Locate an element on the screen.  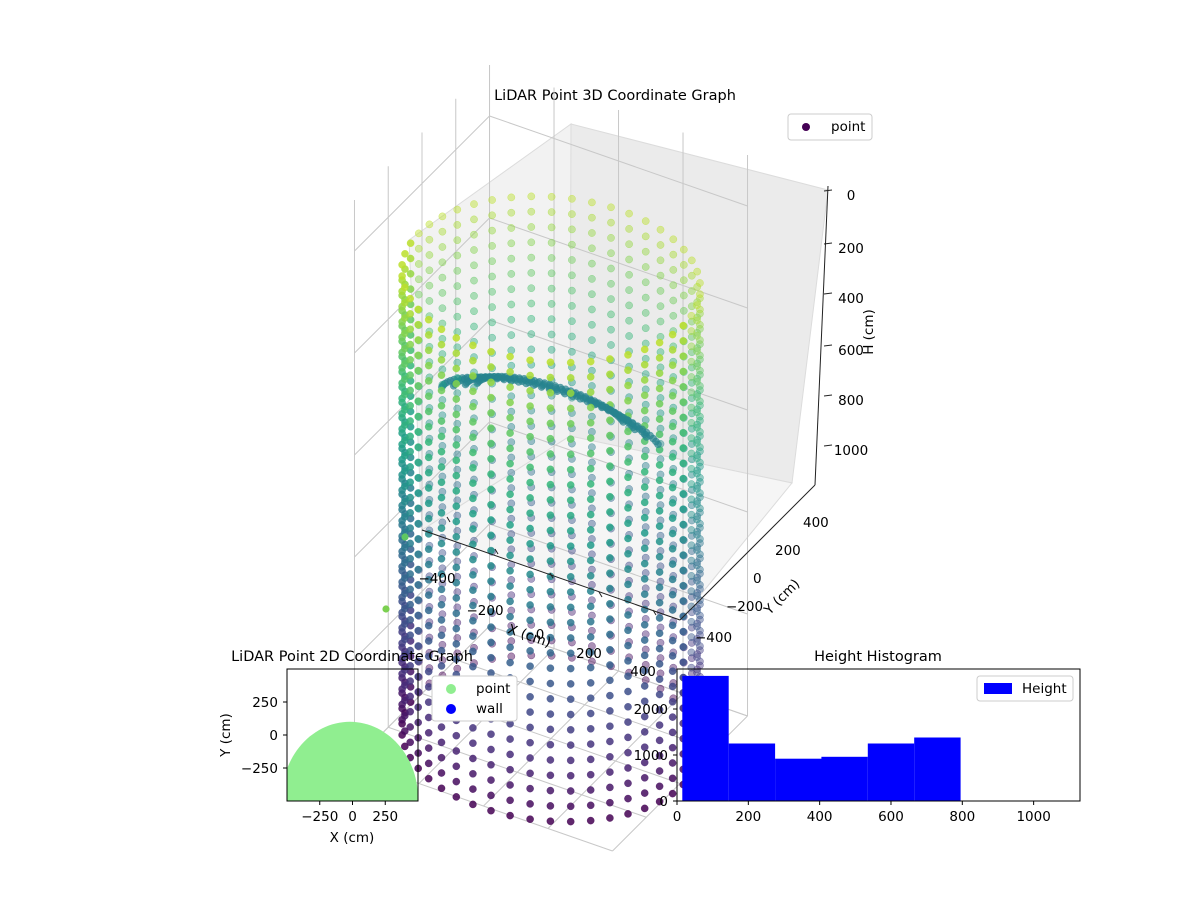
x-tick-label-2d: −250 is located at coordinates (319, 817).